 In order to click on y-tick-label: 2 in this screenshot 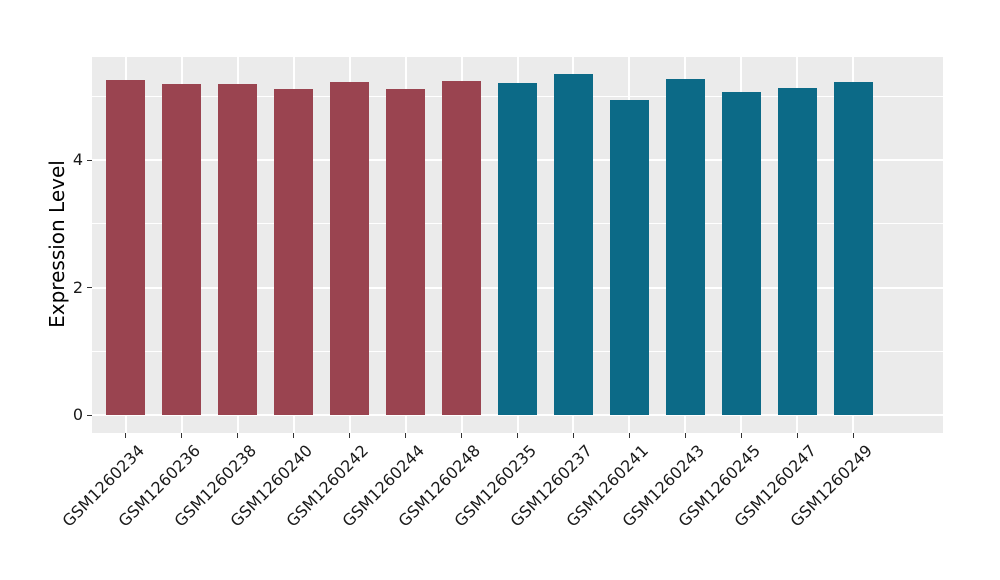, I will do `click(77, 287)`.